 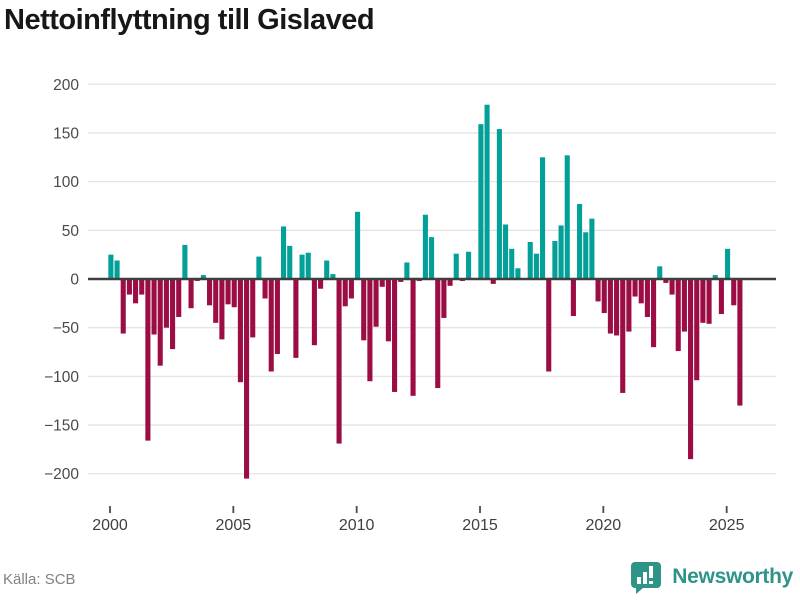 What do you see at coordinates (74, 280) in the screenshot?
I see `y-tick-label: 0` at bounding box center [74, 280].